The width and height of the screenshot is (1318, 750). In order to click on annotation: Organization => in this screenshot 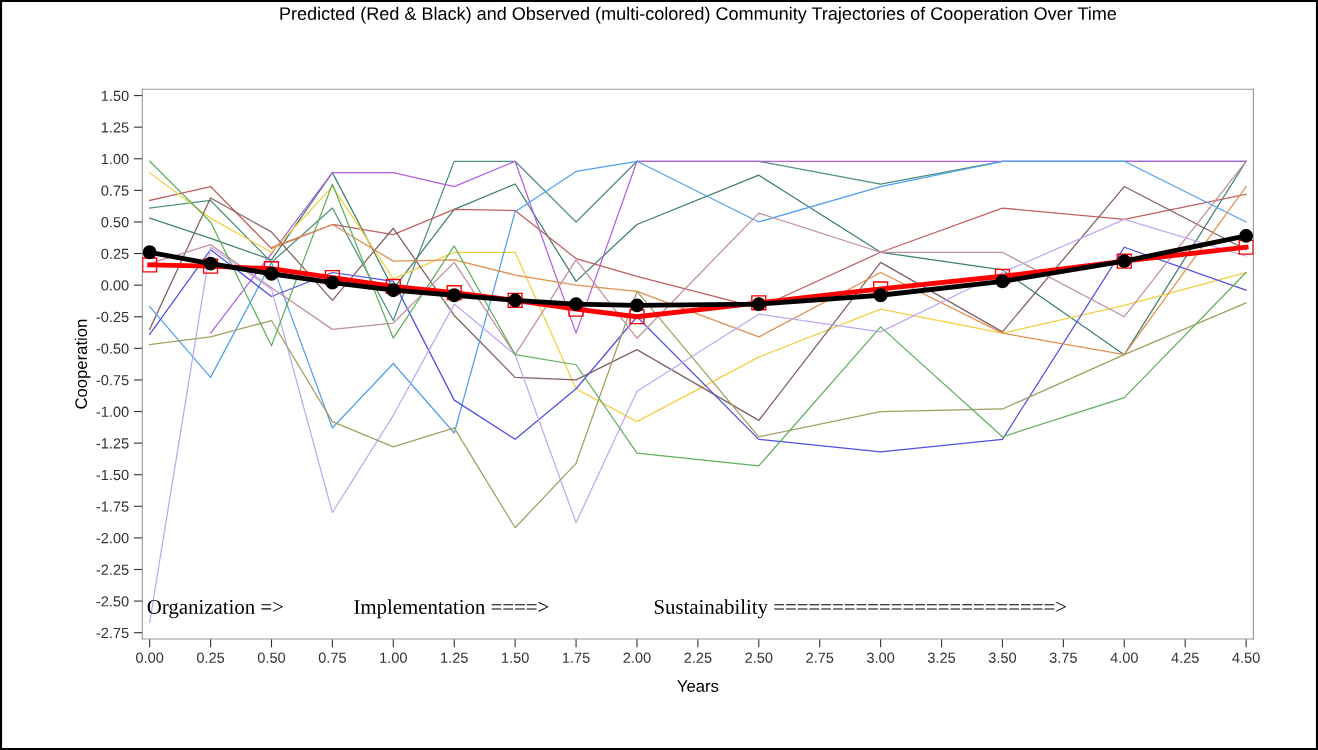, I will do `click(215, 609)`.